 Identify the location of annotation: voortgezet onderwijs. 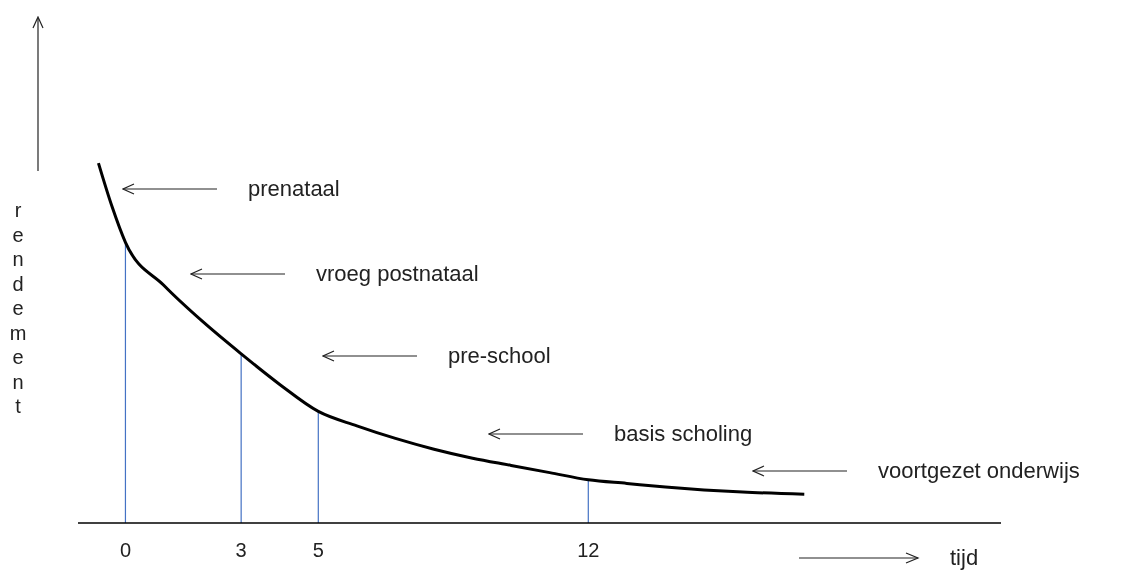
(979, 471).